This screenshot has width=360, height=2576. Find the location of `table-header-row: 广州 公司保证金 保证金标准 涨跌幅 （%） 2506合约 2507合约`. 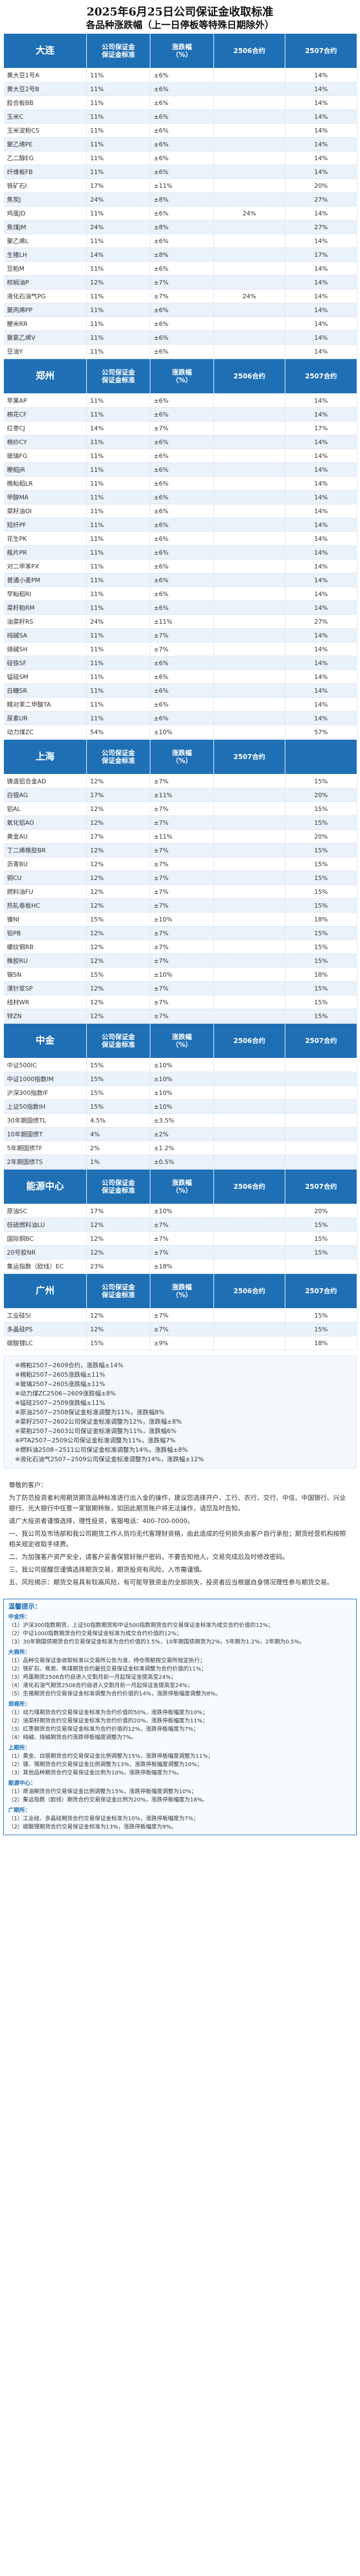

table-header-row: 广州 公司保证金 保证金标准 涨跌幅 （%） 2506合约 2507合约 is located at coordinates (180, 1291).